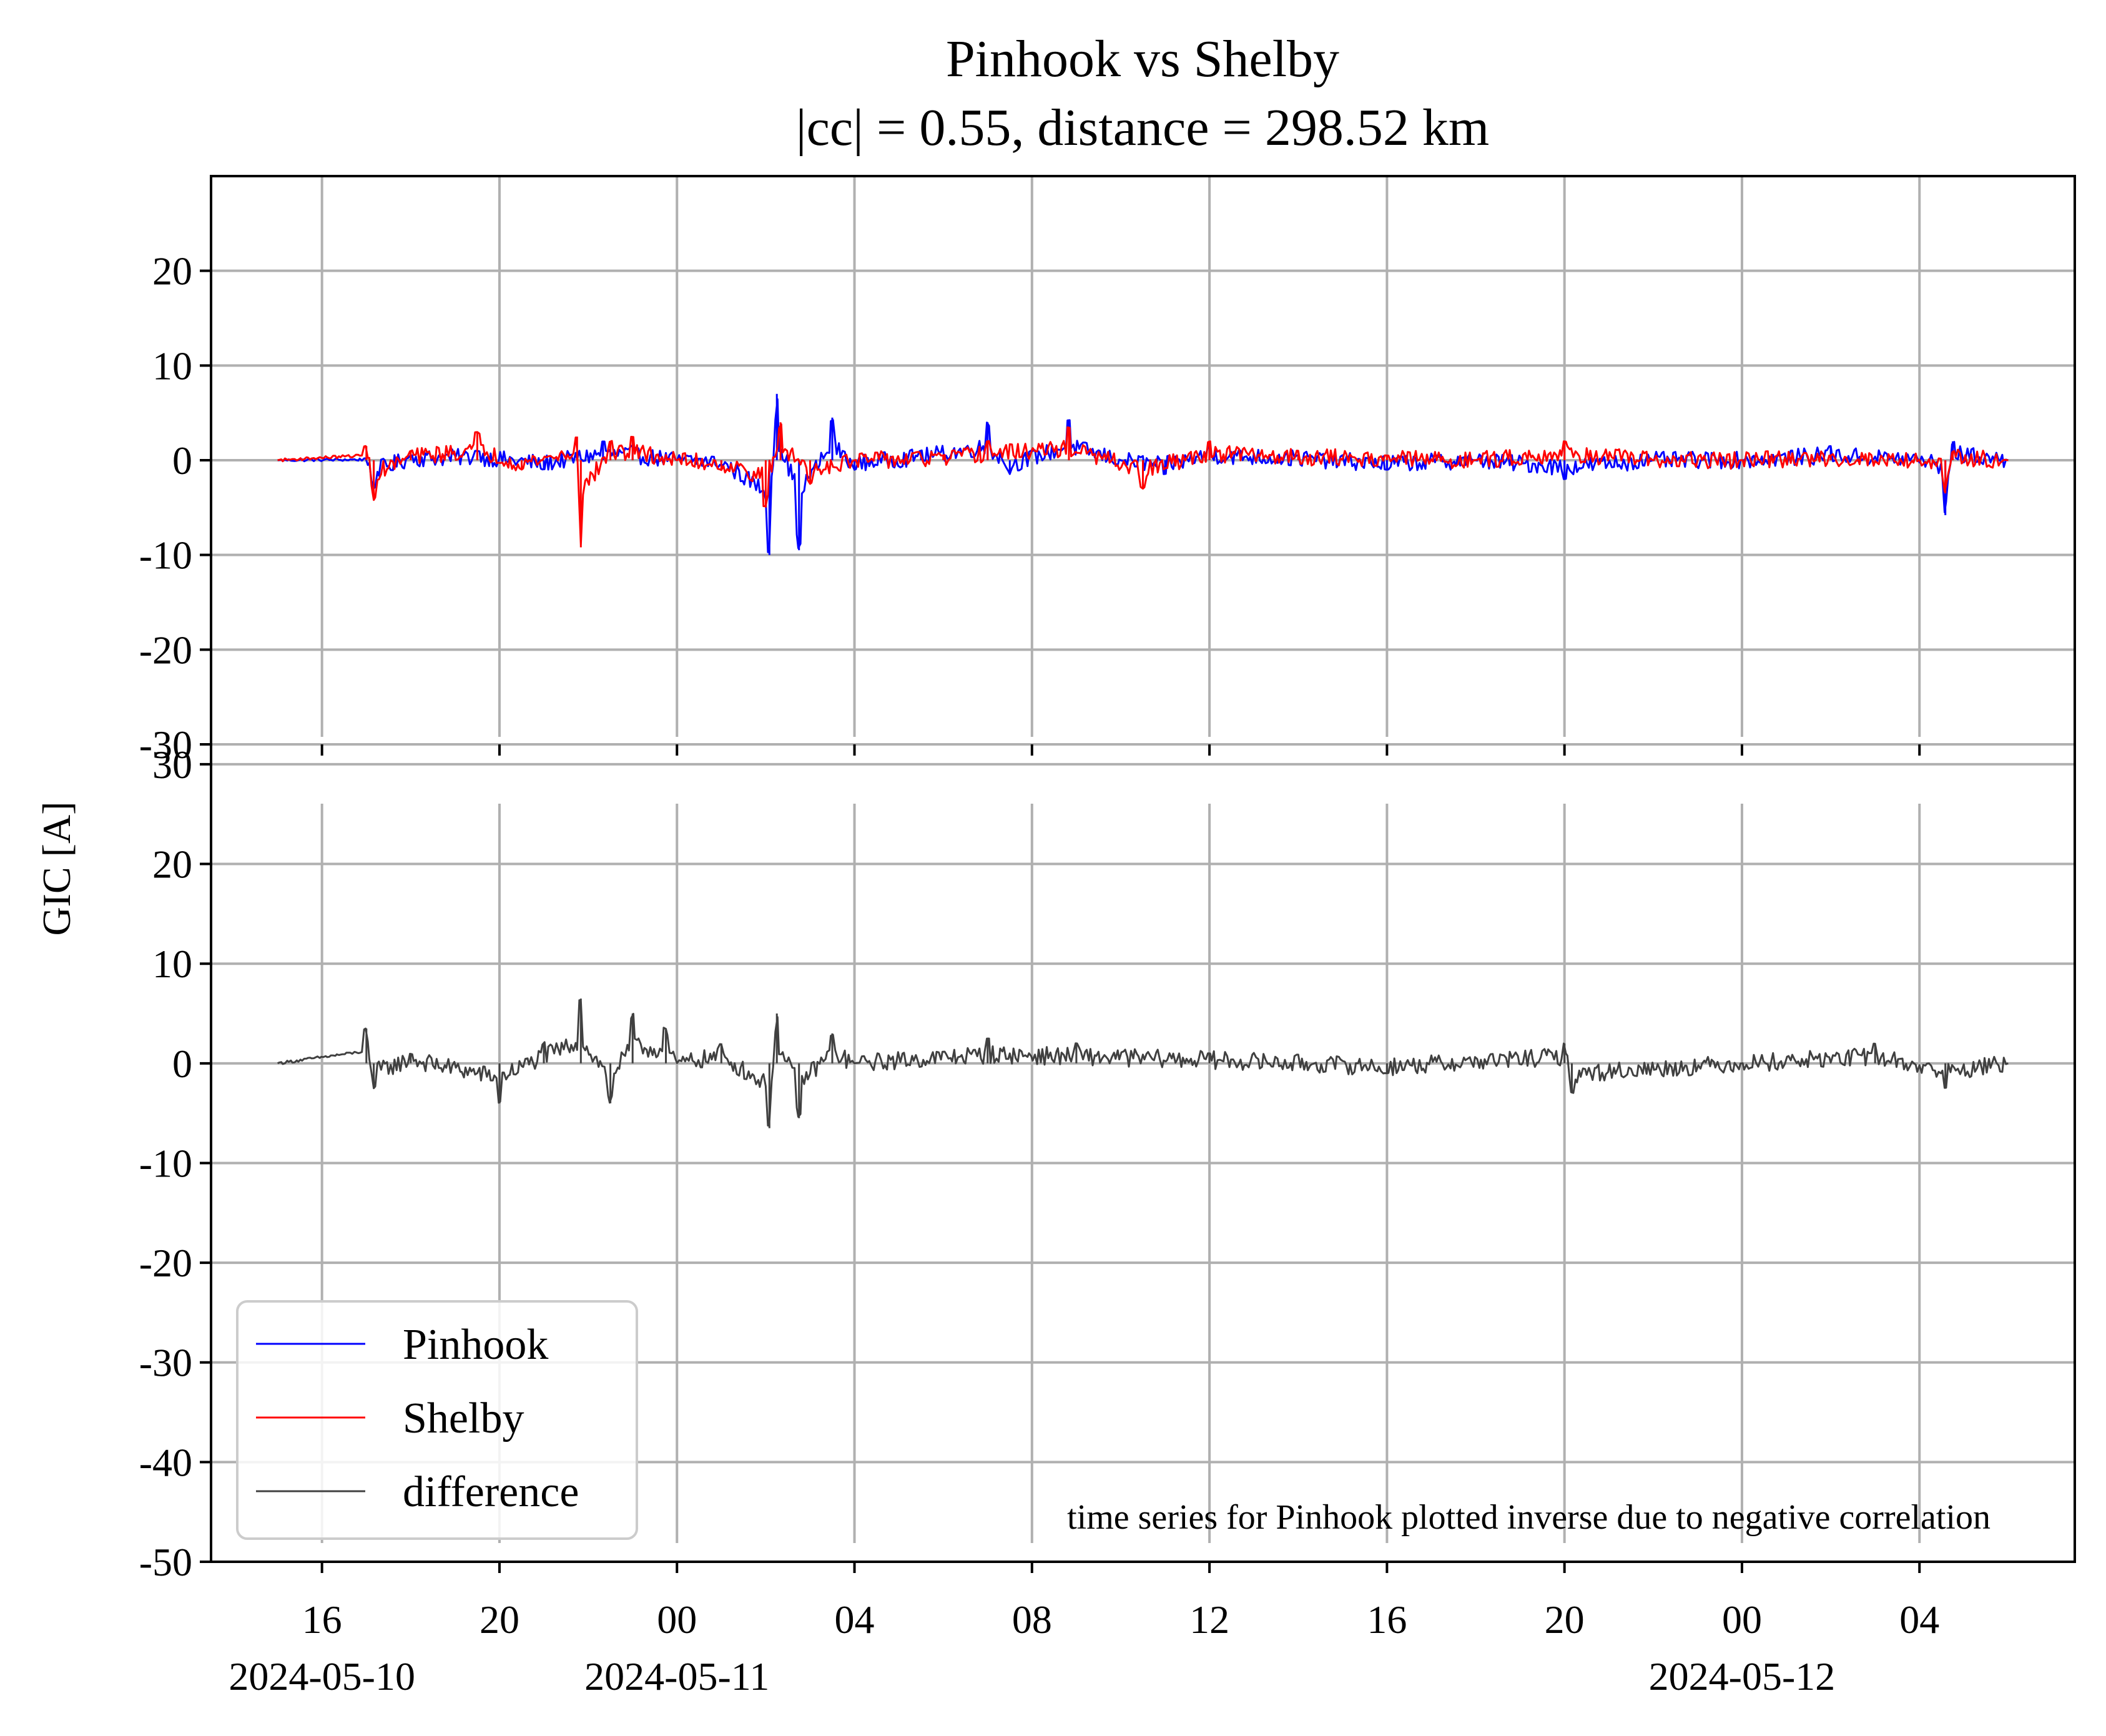 This screenshot has height=1736, width=2106. I want to click on legend-label-pinhook: Pinhook, so click(476, 1345).